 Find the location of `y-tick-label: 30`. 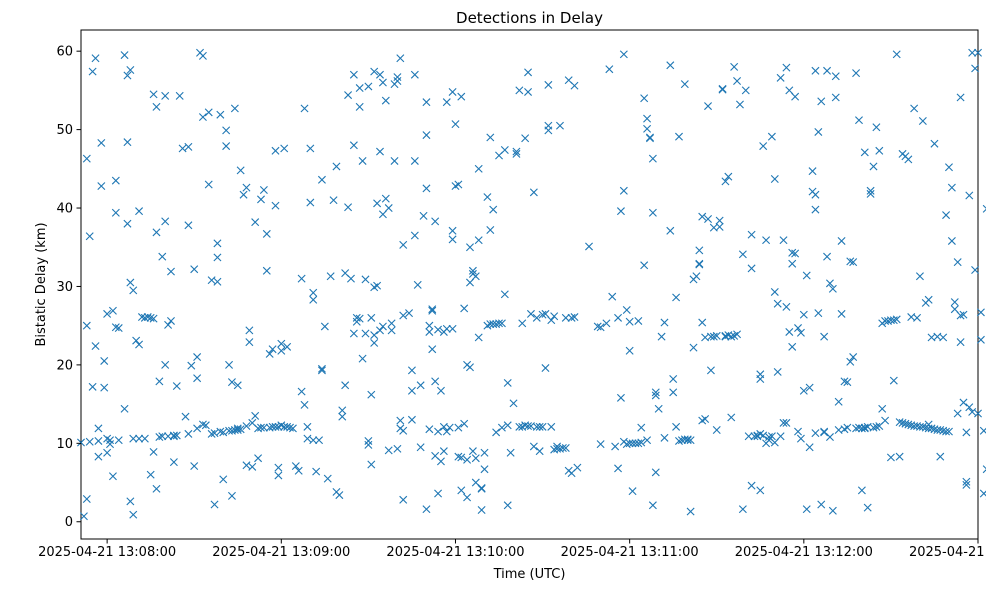

y-tick-label: 30 is located at coordinates (64, 287).